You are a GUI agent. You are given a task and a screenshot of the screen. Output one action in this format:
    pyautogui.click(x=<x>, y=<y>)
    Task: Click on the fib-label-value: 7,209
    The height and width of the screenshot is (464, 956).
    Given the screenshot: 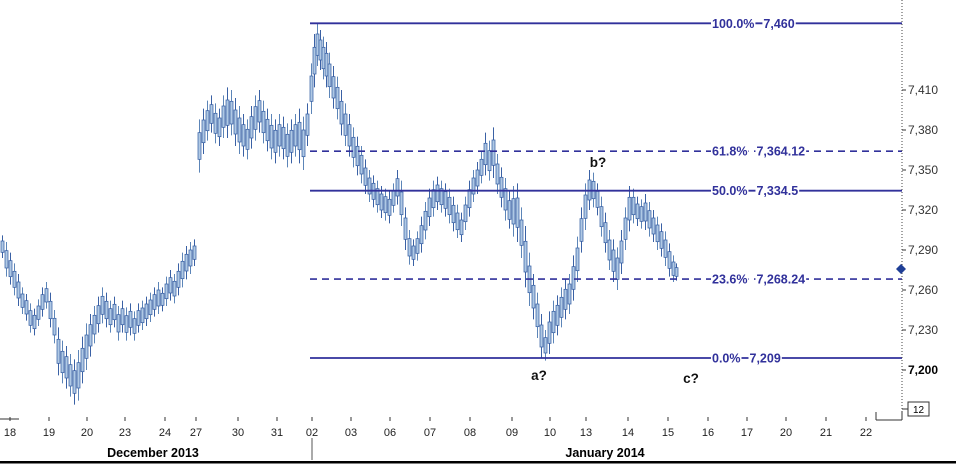 What is the action you would take?
    pyautogui.click(x=765, y=359)
    